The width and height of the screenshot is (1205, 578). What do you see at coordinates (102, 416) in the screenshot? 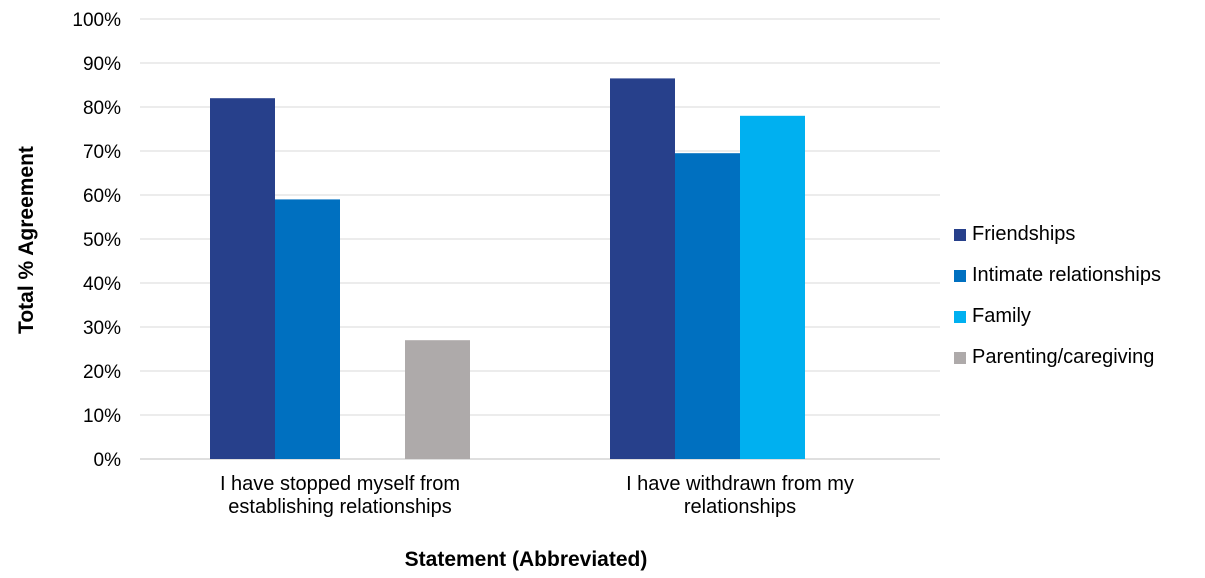
I see `y-tick-label: 10%` at bounding box center [102, 416].